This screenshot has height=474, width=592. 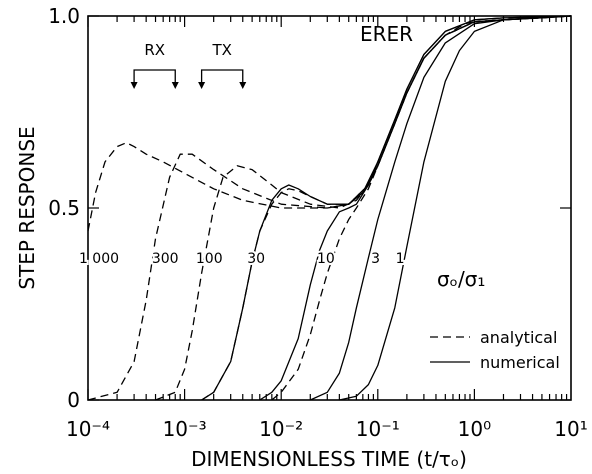 What do you see at coordinates (281, 429) in the screenshot?
I see `x-tick-label: 10⁻²` at bounding box center [281, 429].